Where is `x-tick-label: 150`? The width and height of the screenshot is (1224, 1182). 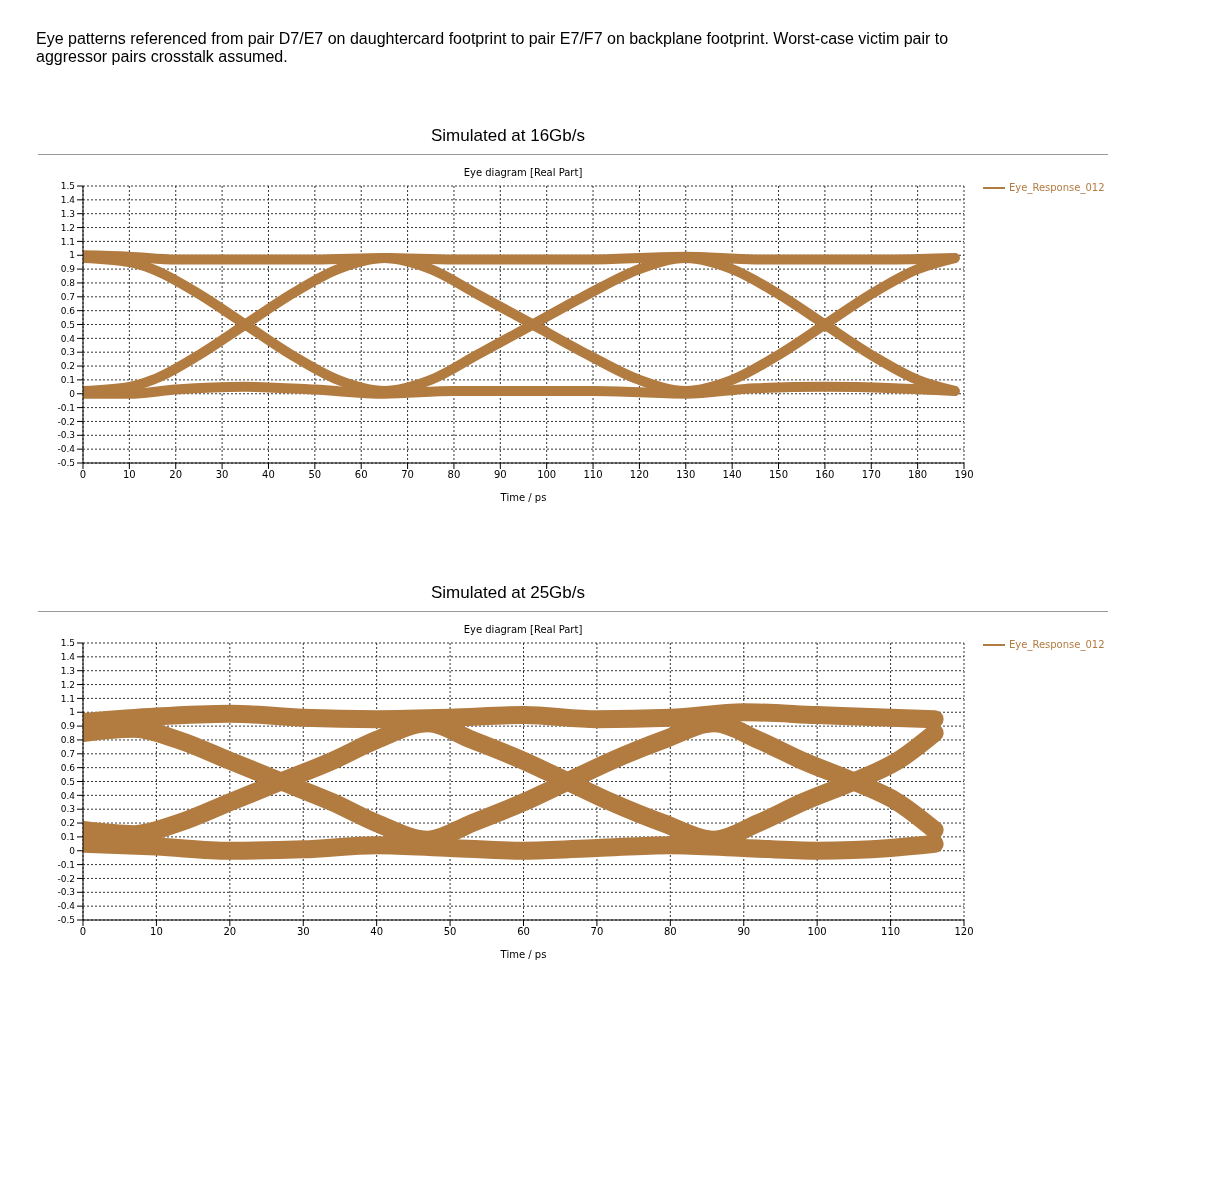 x-tick-label: 150 is located at coordinates (778, 475).